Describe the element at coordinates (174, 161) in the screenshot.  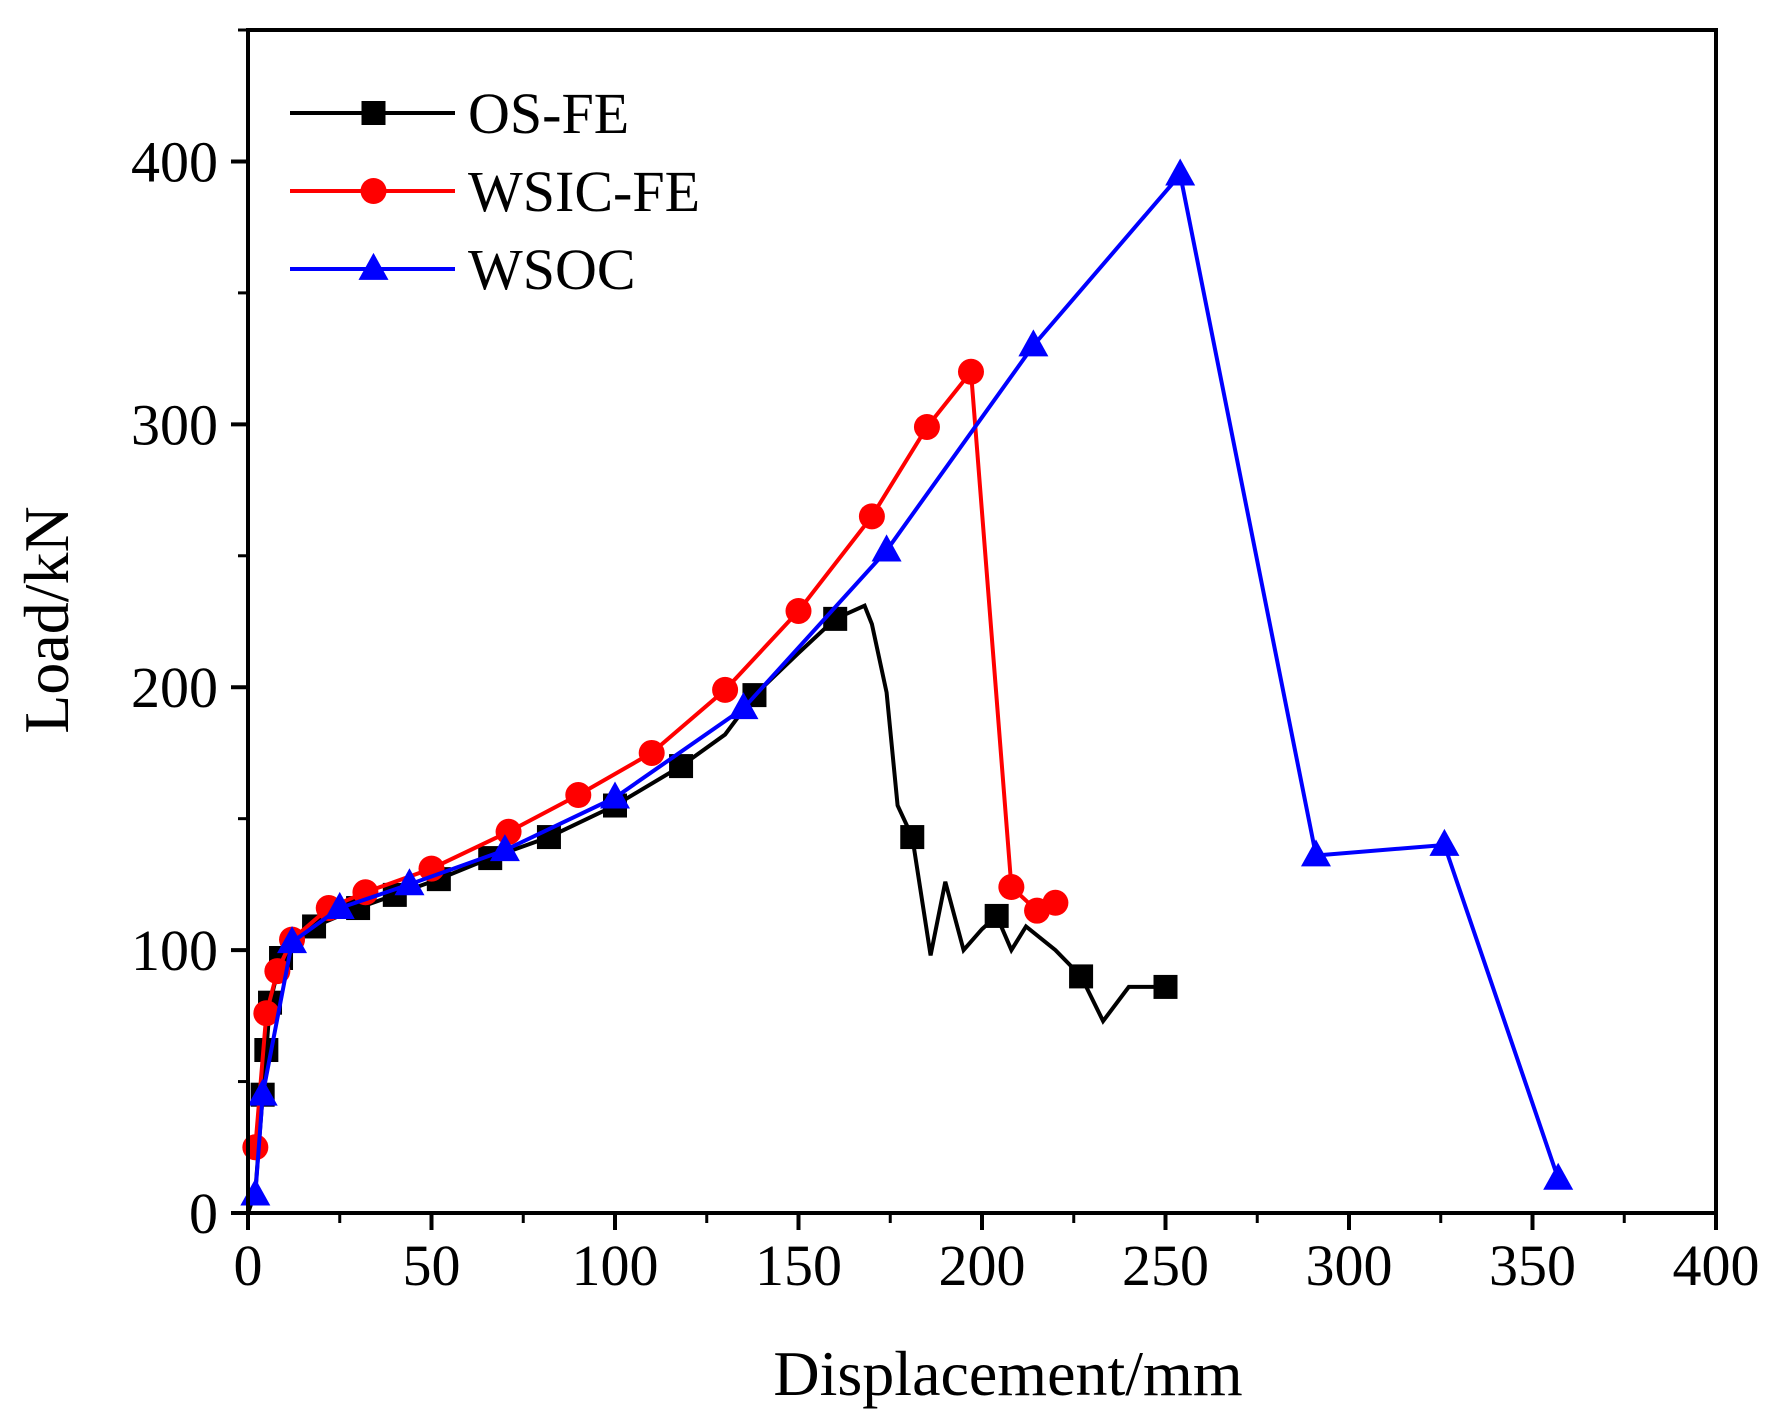
I see `y-tick-label: 400` at that location.